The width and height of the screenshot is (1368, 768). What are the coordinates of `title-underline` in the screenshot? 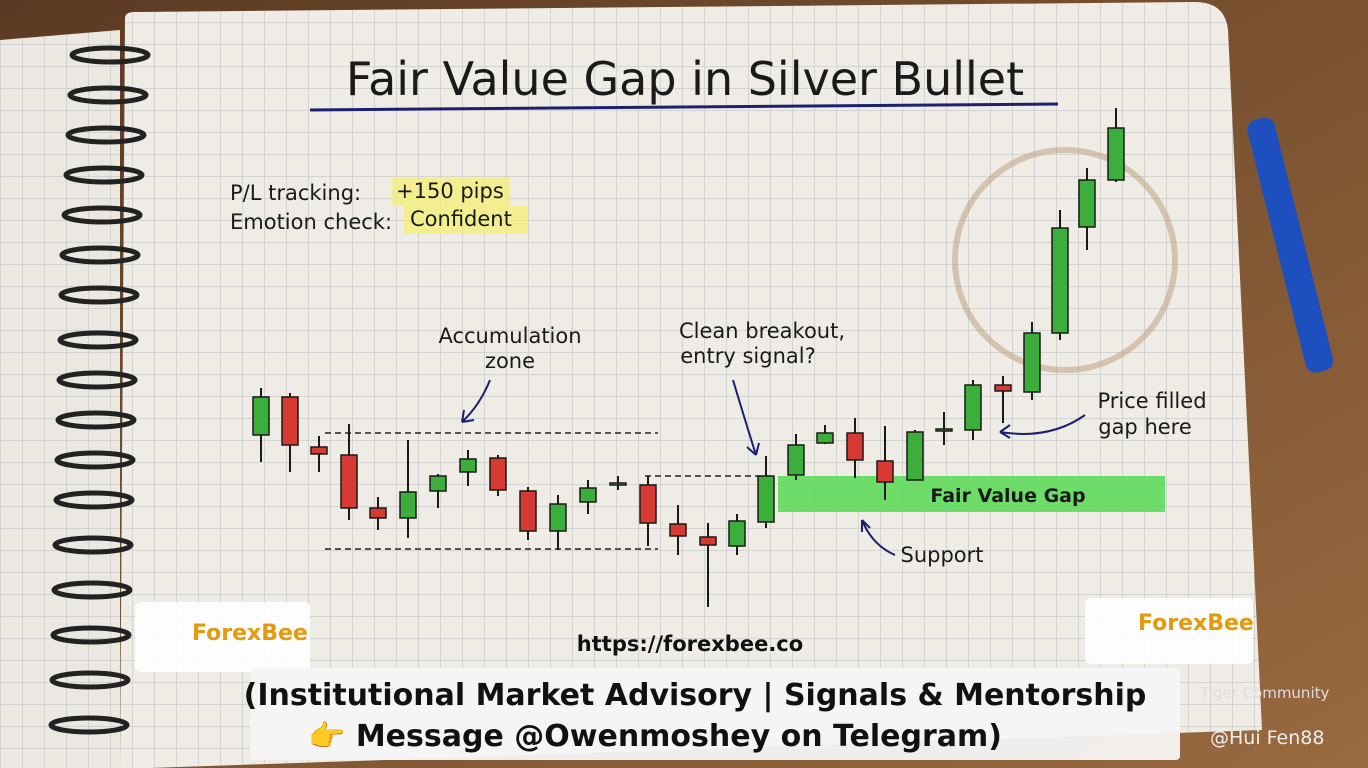 It's located at (684, 107).